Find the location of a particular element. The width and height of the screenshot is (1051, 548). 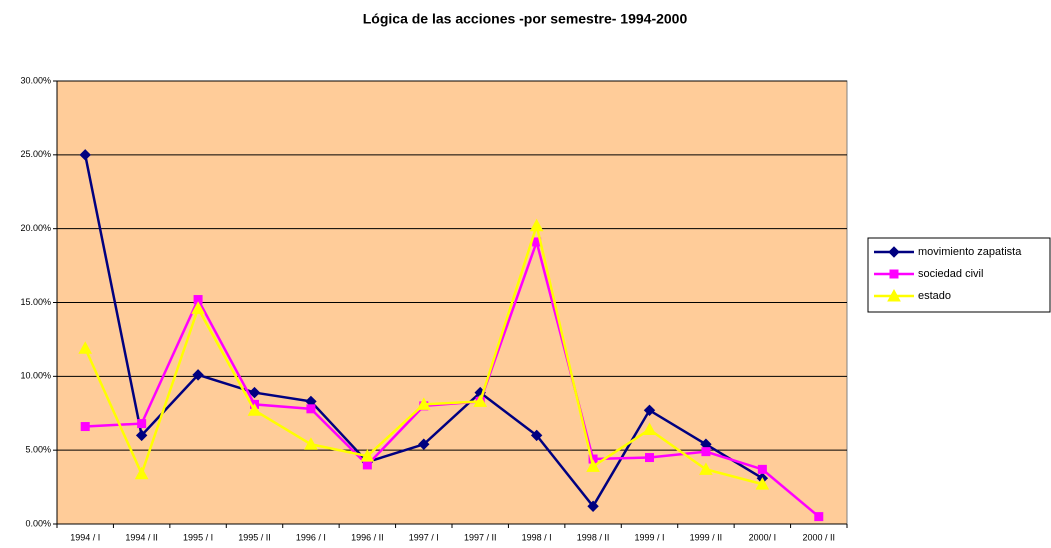

x-tick-label: 1995 / II is located at coordinates (254, 537).